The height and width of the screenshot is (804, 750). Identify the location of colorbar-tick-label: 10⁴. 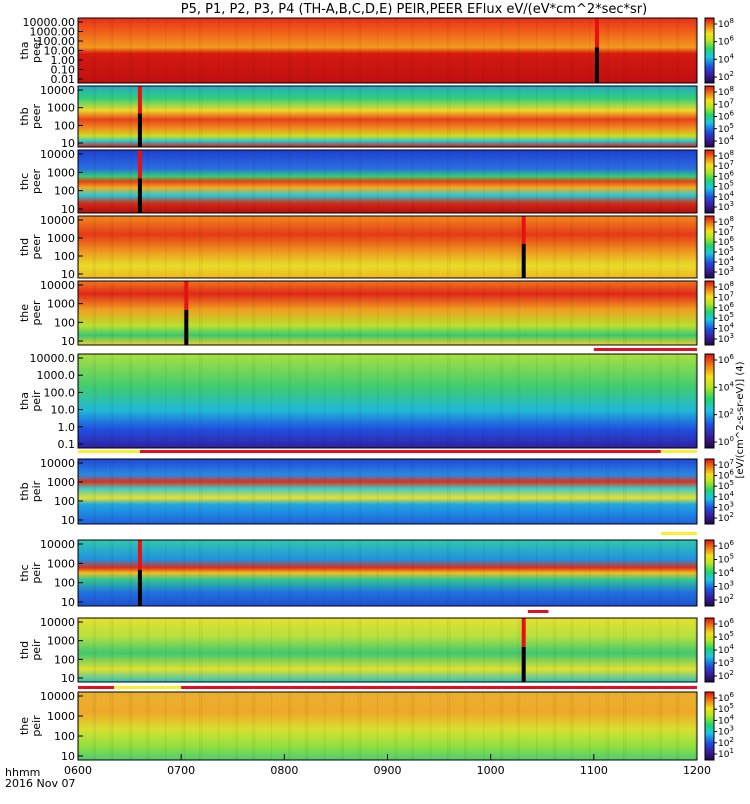
(726, 140).